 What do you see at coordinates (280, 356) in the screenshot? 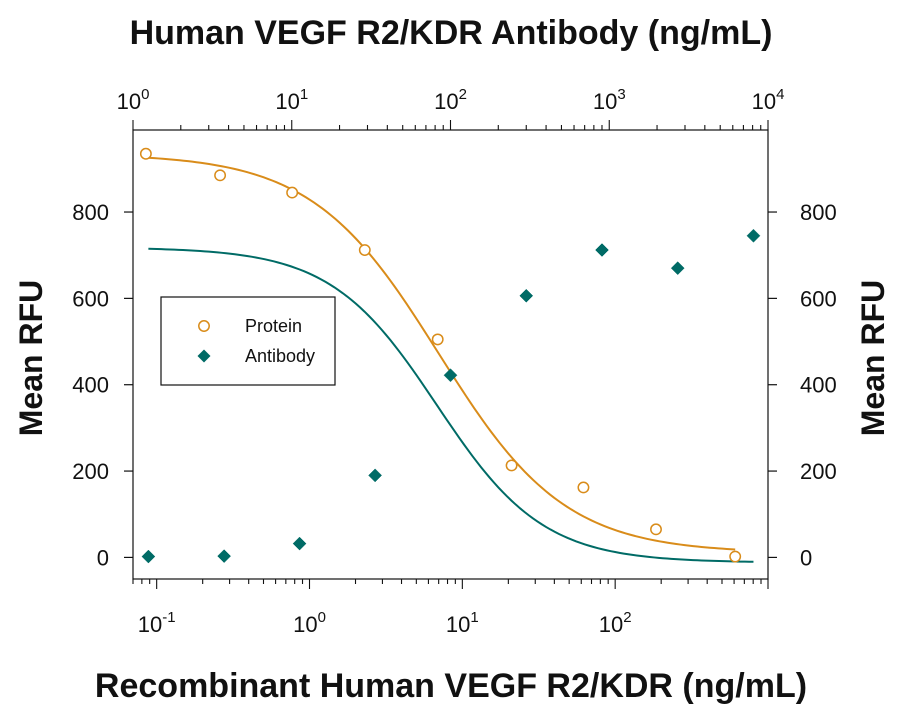
I see `legend-label-antibody: Antibody` at bounding box center [280, 356].